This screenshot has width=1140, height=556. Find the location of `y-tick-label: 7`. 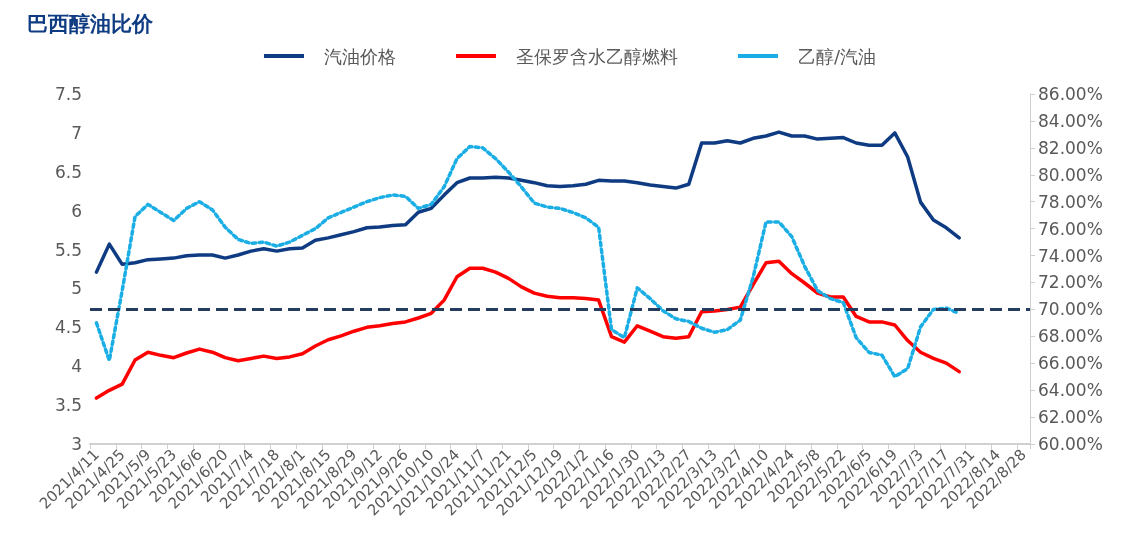

y-tick-label: 7 is located at coordinates (76, 132).